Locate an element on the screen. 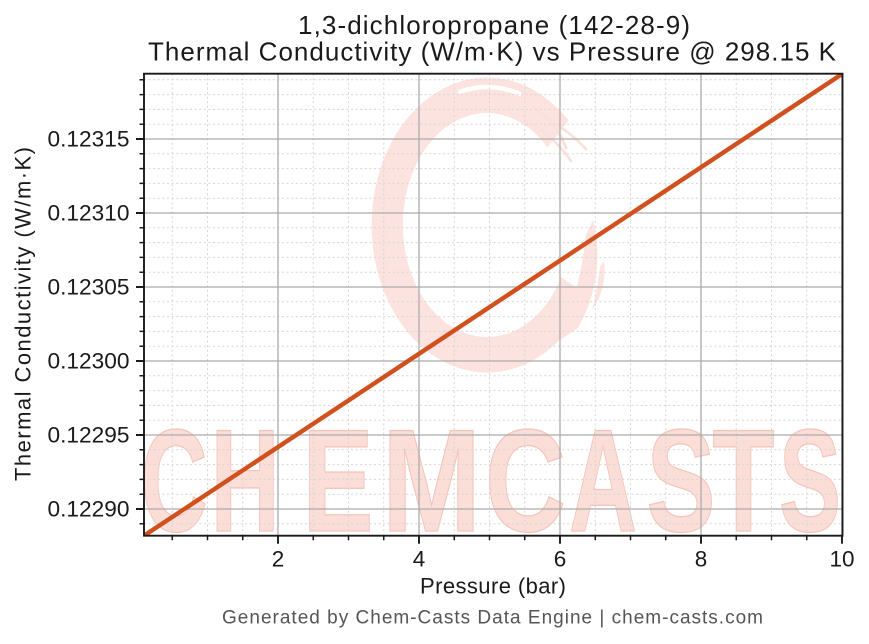 This screenshot has height=644, width=869. svg-text: 2 is located at coordinates (278, 559).